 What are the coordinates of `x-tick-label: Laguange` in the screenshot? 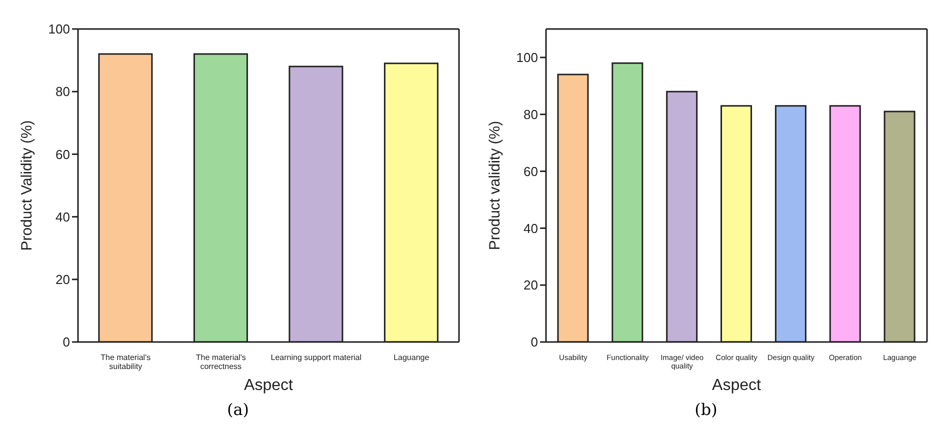 It's located at (412, 357).